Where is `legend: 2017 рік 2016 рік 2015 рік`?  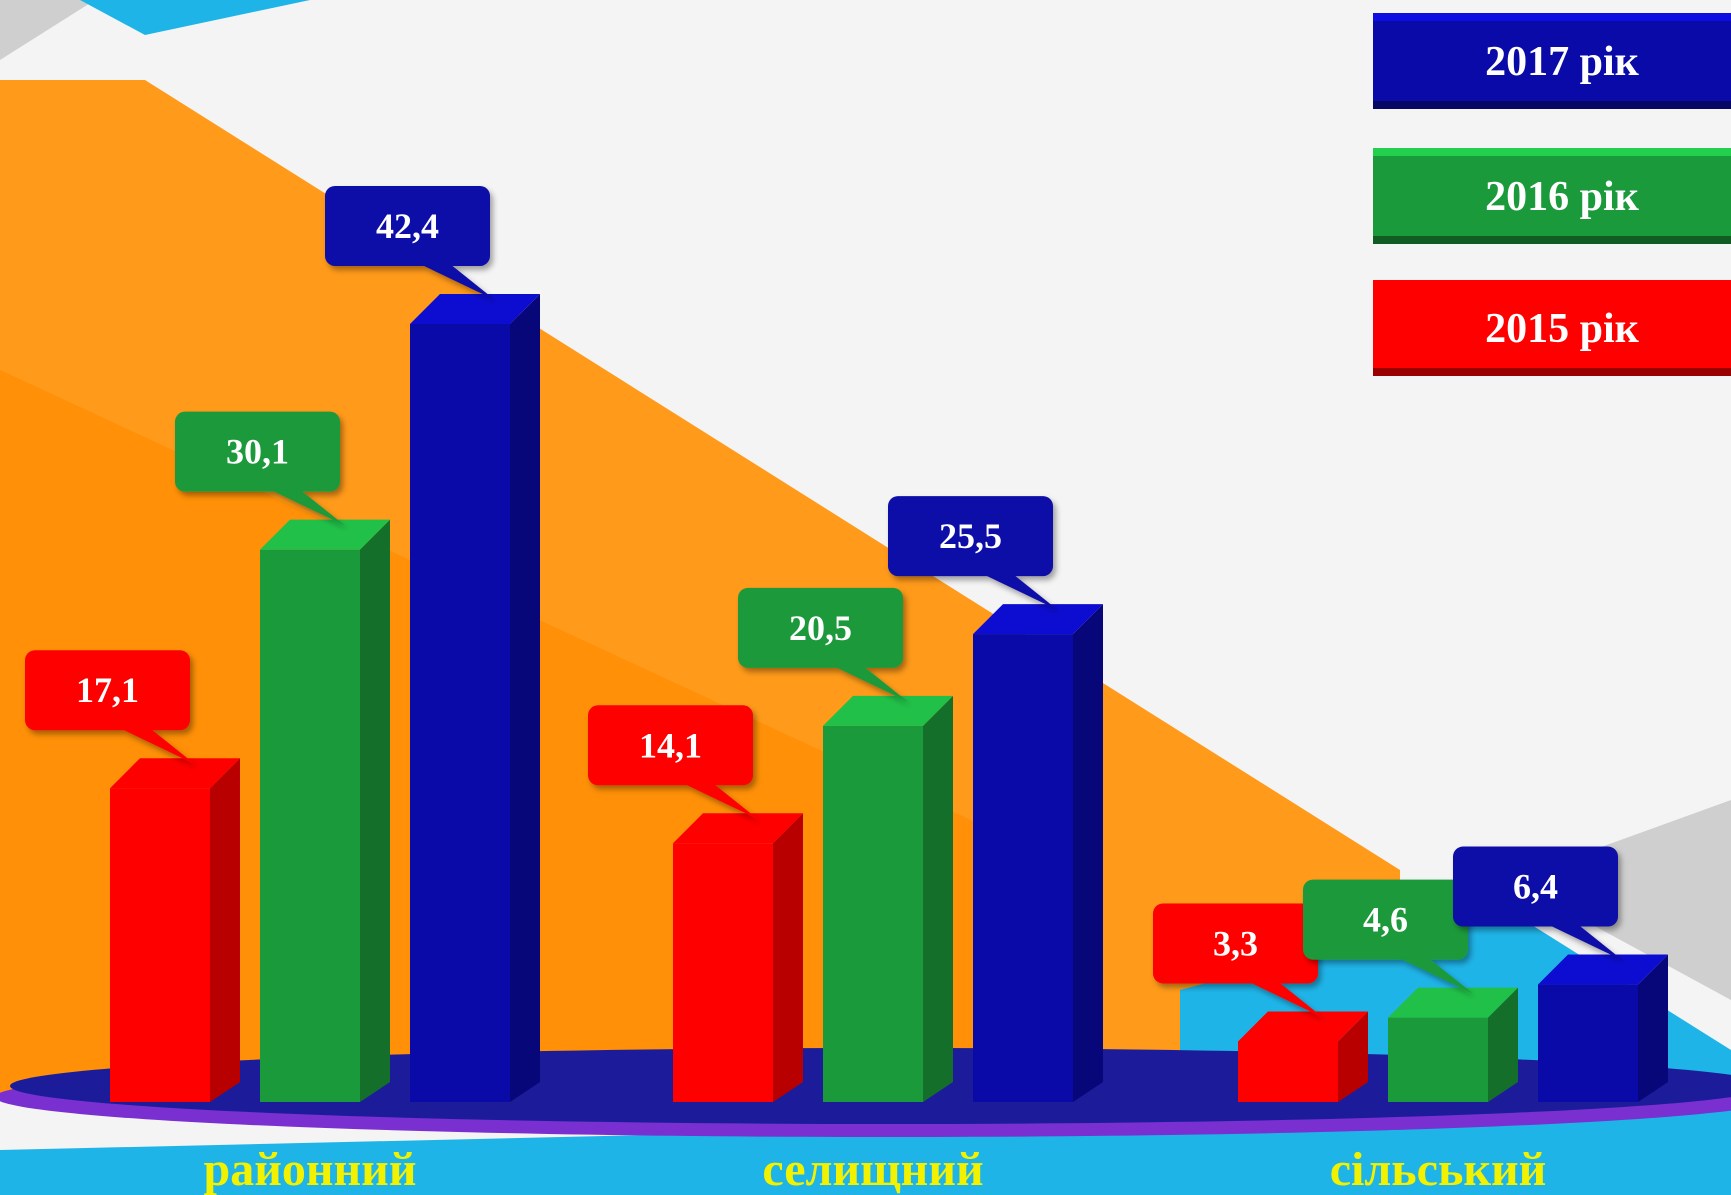 legend: 2017 рік 2016 рік 2015 рік is located at coordinates (1552, 194).